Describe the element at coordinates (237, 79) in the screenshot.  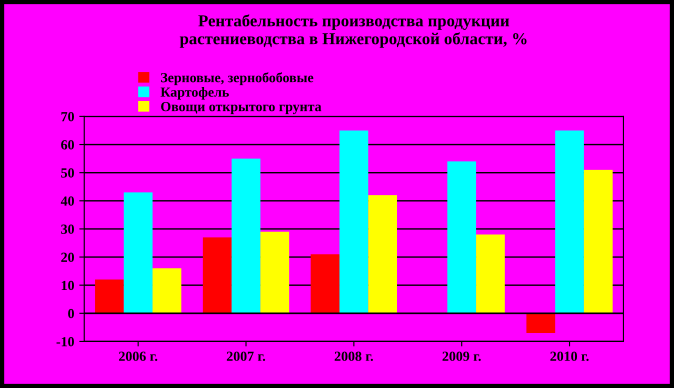
I see `legend-label: Зерновые, зернобобовые` at that location.